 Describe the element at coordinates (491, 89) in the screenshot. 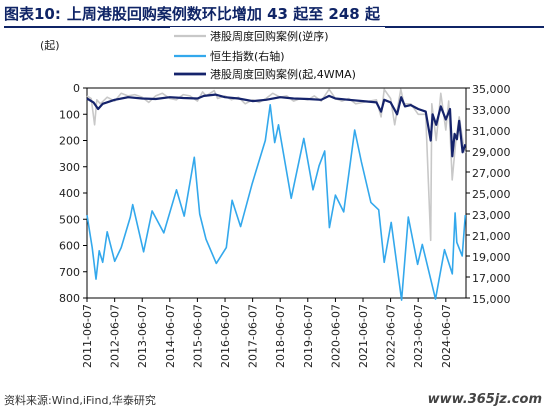

I see `right-y-tick-label: 35,000` at that location.